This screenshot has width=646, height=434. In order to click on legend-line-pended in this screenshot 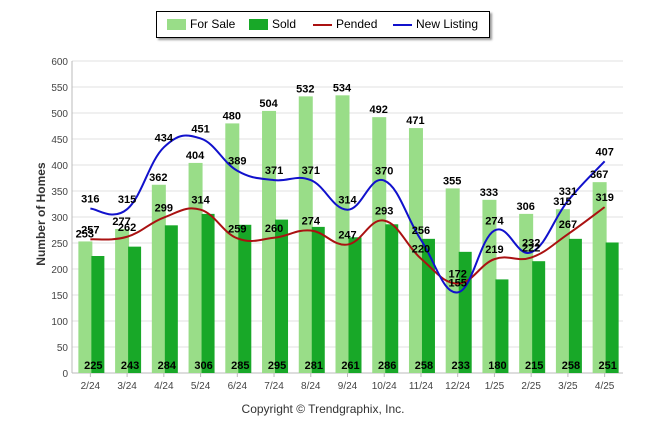, I will do `click(322, 25)`.